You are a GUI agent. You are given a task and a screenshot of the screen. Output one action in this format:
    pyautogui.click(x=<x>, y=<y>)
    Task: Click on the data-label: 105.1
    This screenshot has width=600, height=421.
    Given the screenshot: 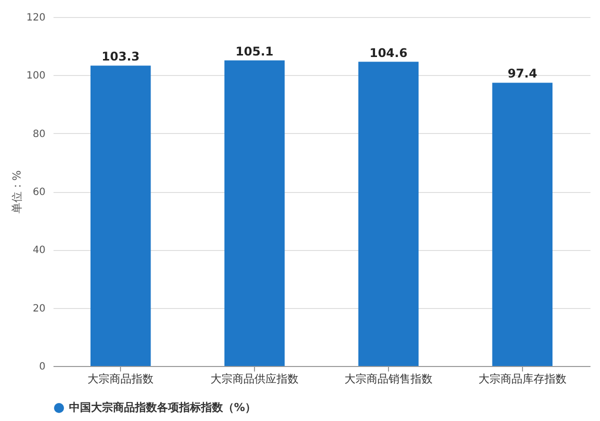 What is the action you would take?
    pyautogui.click(x=255, y=51)
    